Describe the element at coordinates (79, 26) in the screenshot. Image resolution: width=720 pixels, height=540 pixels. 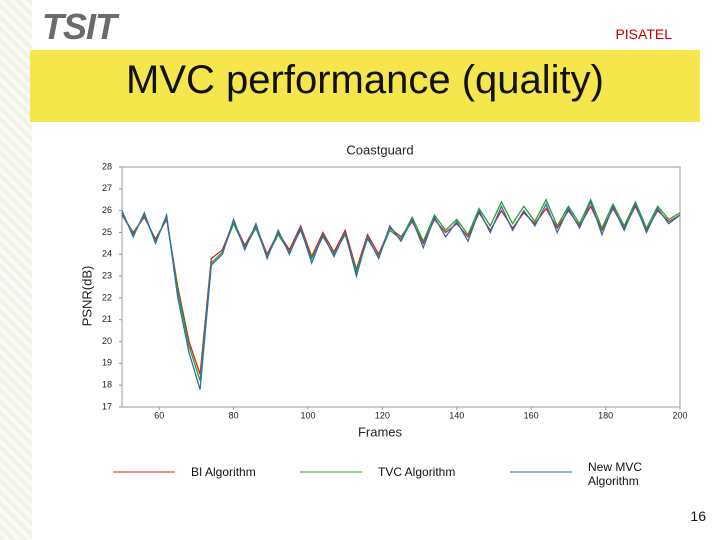
I see `logo: TSIT` at that location.